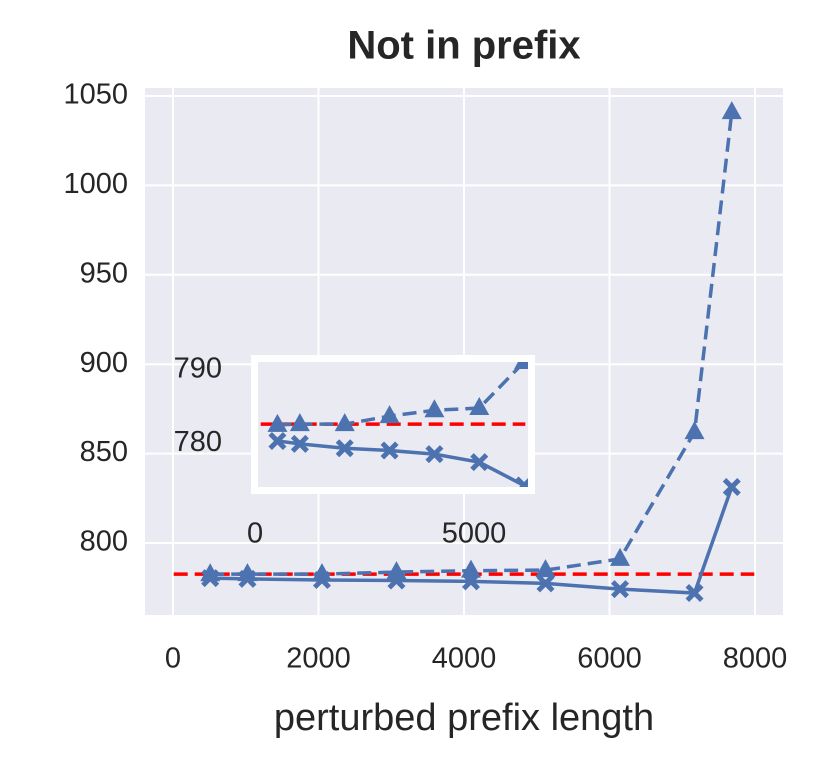  Describe the element at coordinates (95, 95) in the screenshot. I see `y-tick-label: 1050` at that location.